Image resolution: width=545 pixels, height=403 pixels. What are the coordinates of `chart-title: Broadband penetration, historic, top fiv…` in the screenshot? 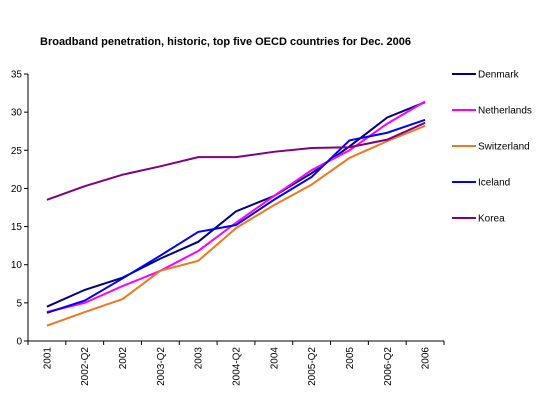 It's located at (225, 42).